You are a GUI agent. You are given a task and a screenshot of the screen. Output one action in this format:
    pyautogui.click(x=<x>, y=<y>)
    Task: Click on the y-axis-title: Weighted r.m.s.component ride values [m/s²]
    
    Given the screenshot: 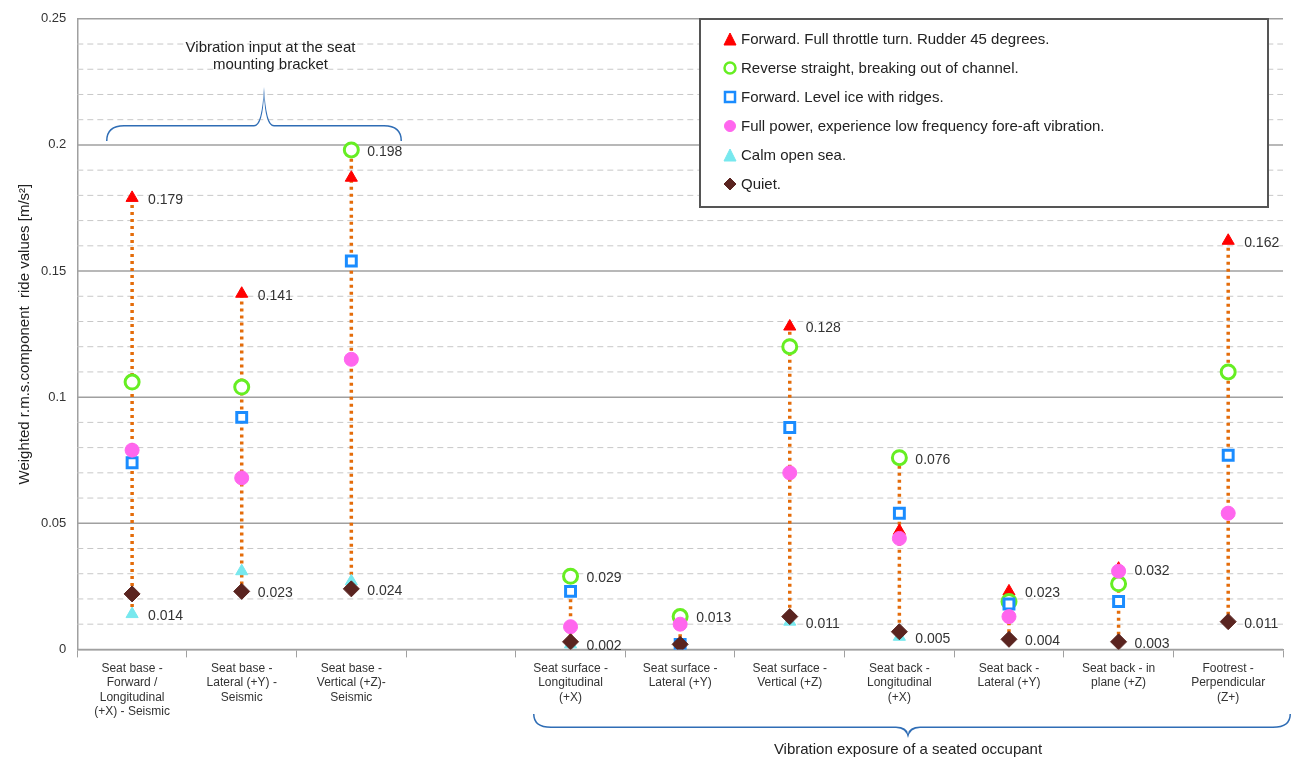 What is the action you would take?
    pyautogui.click(x=24, y=334)
    